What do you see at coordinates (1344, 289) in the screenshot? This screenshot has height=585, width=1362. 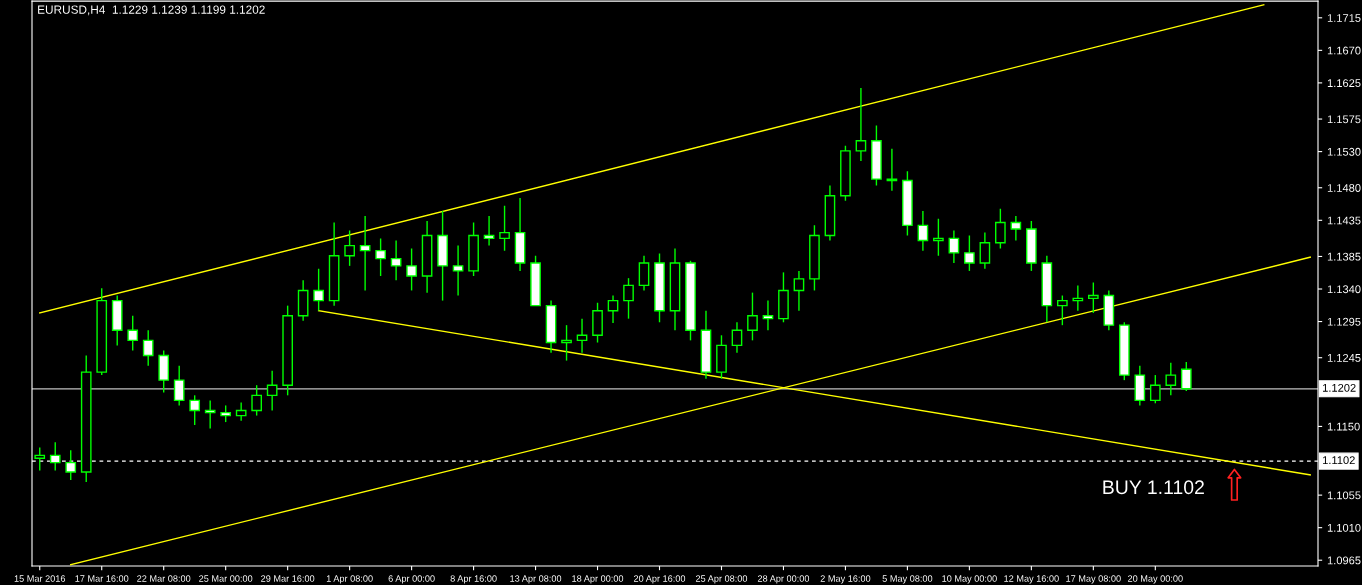 I see `y-tick-label: 1.1340` at bounding box center [1344, 289].